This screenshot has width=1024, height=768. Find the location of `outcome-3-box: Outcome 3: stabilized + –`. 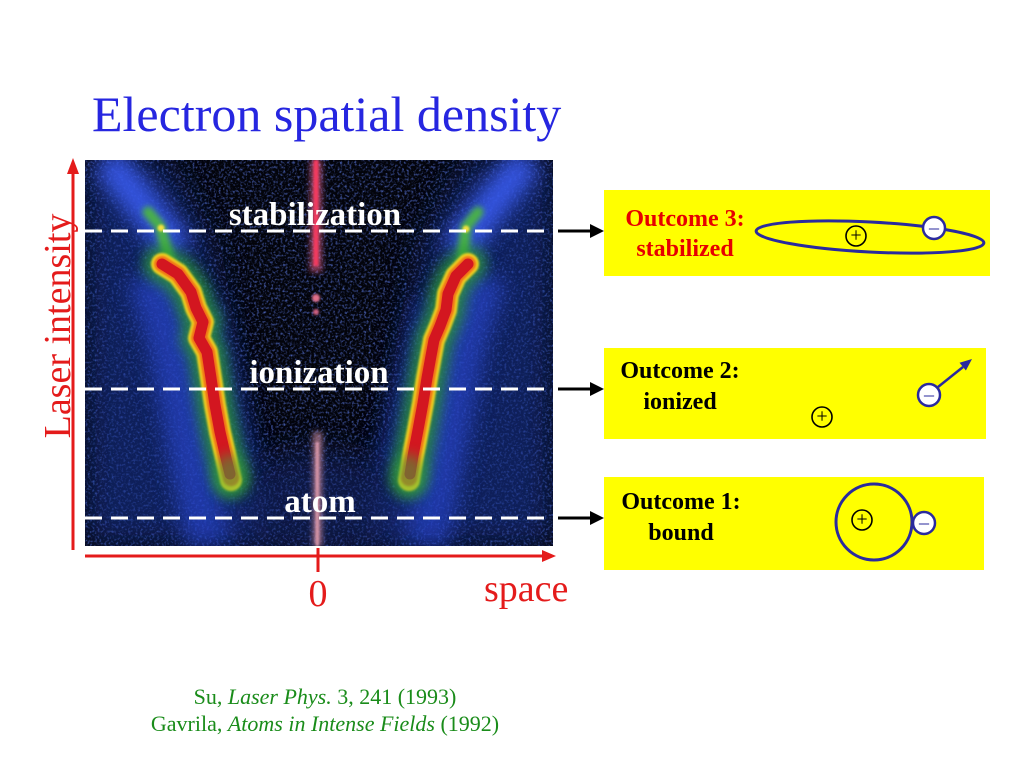

outcome-3-box: Outcome 3: stabilized + – is located at coordinates (797, 233).